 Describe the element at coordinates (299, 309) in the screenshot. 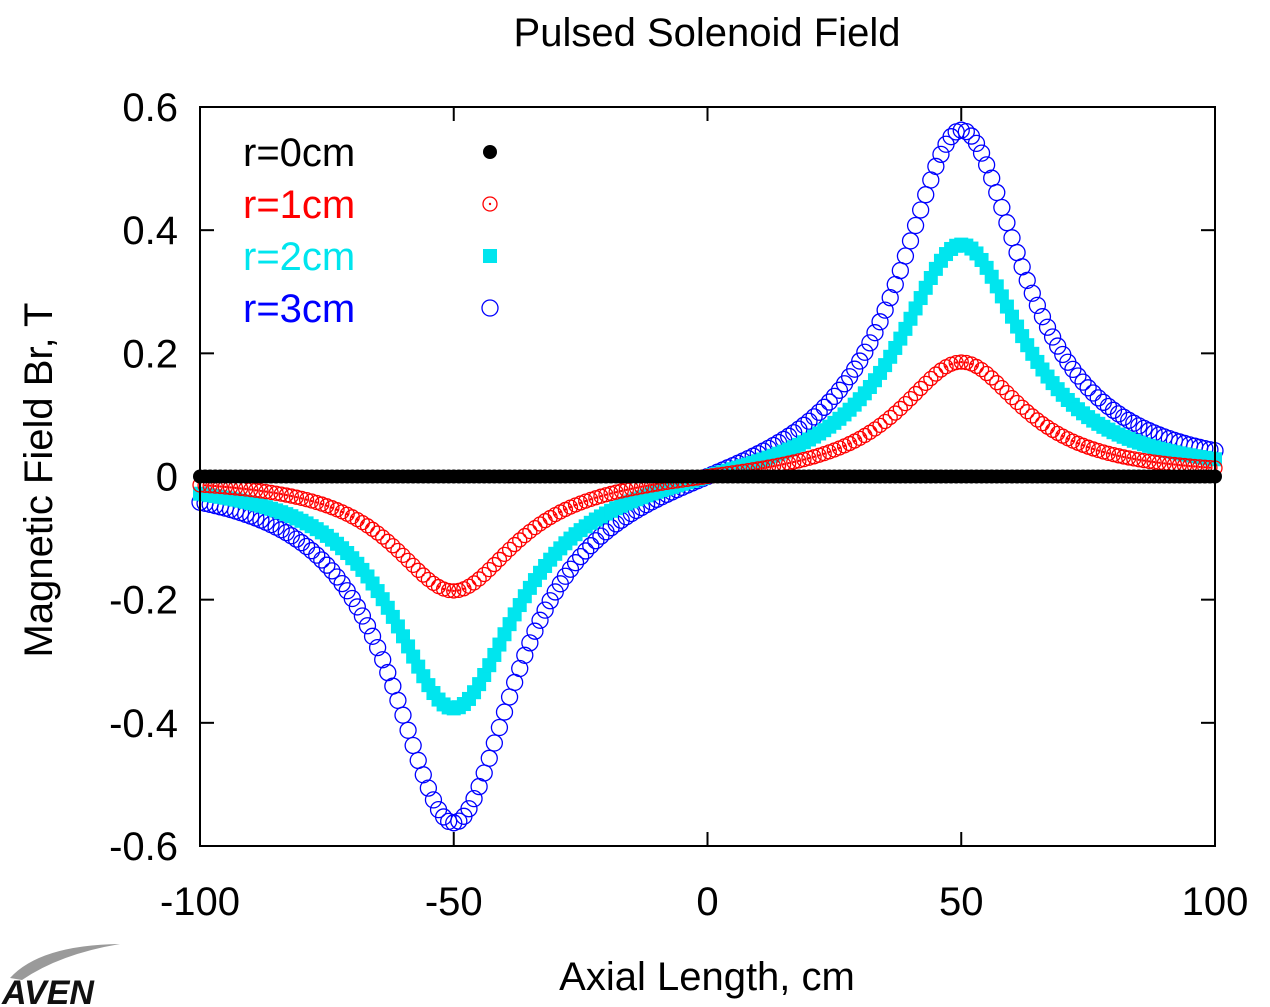

I see `legend-label: r=3cm` at that location.